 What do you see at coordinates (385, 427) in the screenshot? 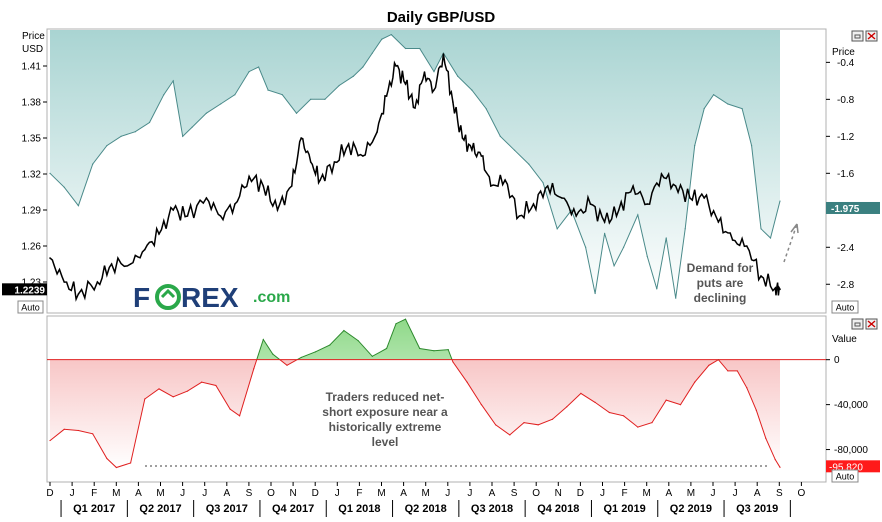
I see `svg-text: historically extreme` at bounding box center [385, 427].